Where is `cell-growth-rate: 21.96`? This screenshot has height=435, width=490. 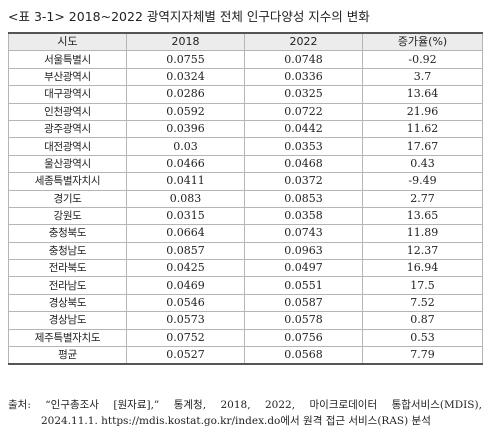 cell-growth-rate: 21.96 is located at coordinates (422, 111).